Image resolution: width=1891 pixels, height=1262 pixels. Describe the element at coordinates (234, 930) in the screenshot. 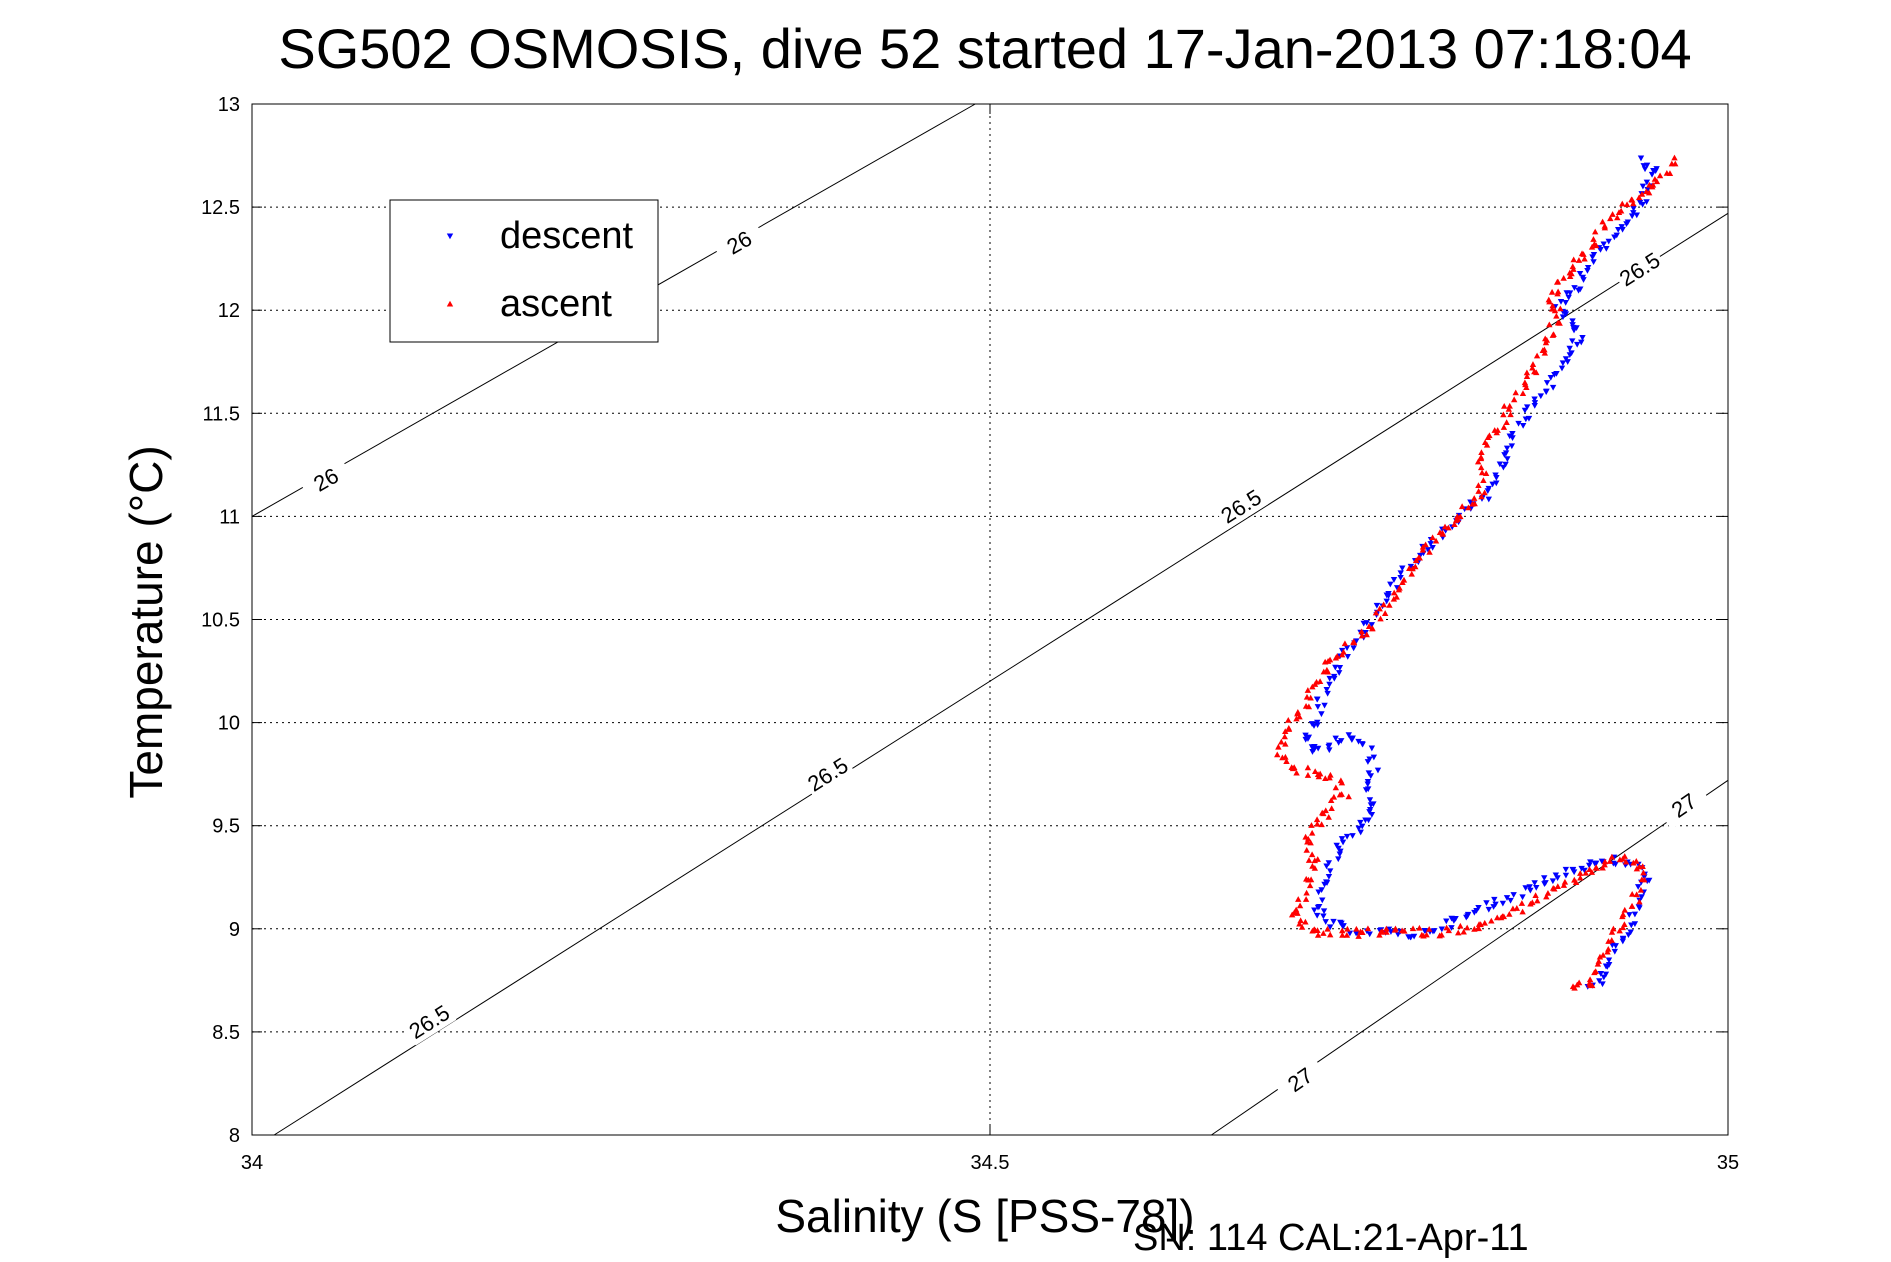

I see `y-tick-label: 9` at that location.